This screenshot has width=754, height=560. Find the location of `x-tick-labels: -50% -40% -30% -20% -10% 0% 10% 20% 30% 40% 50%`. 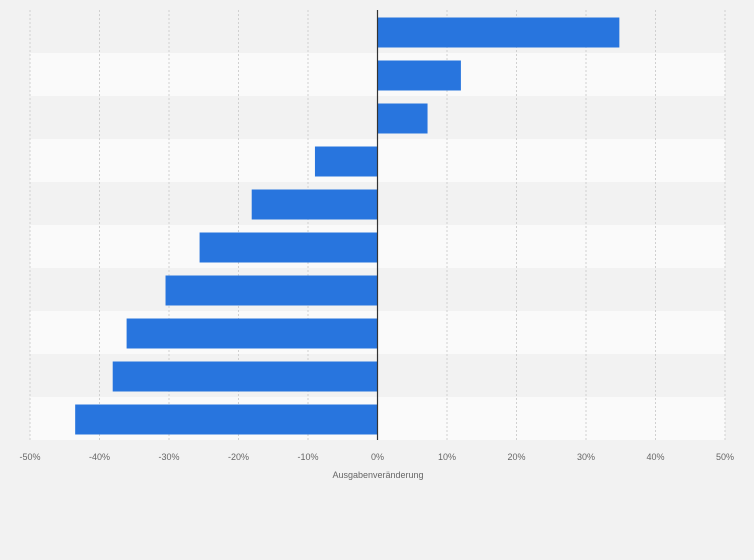

x-tick-labels: -50% -40% -30% -20% -10% 0% 10% 20% 30% 40% 50% is located at coordinates (376, 457).